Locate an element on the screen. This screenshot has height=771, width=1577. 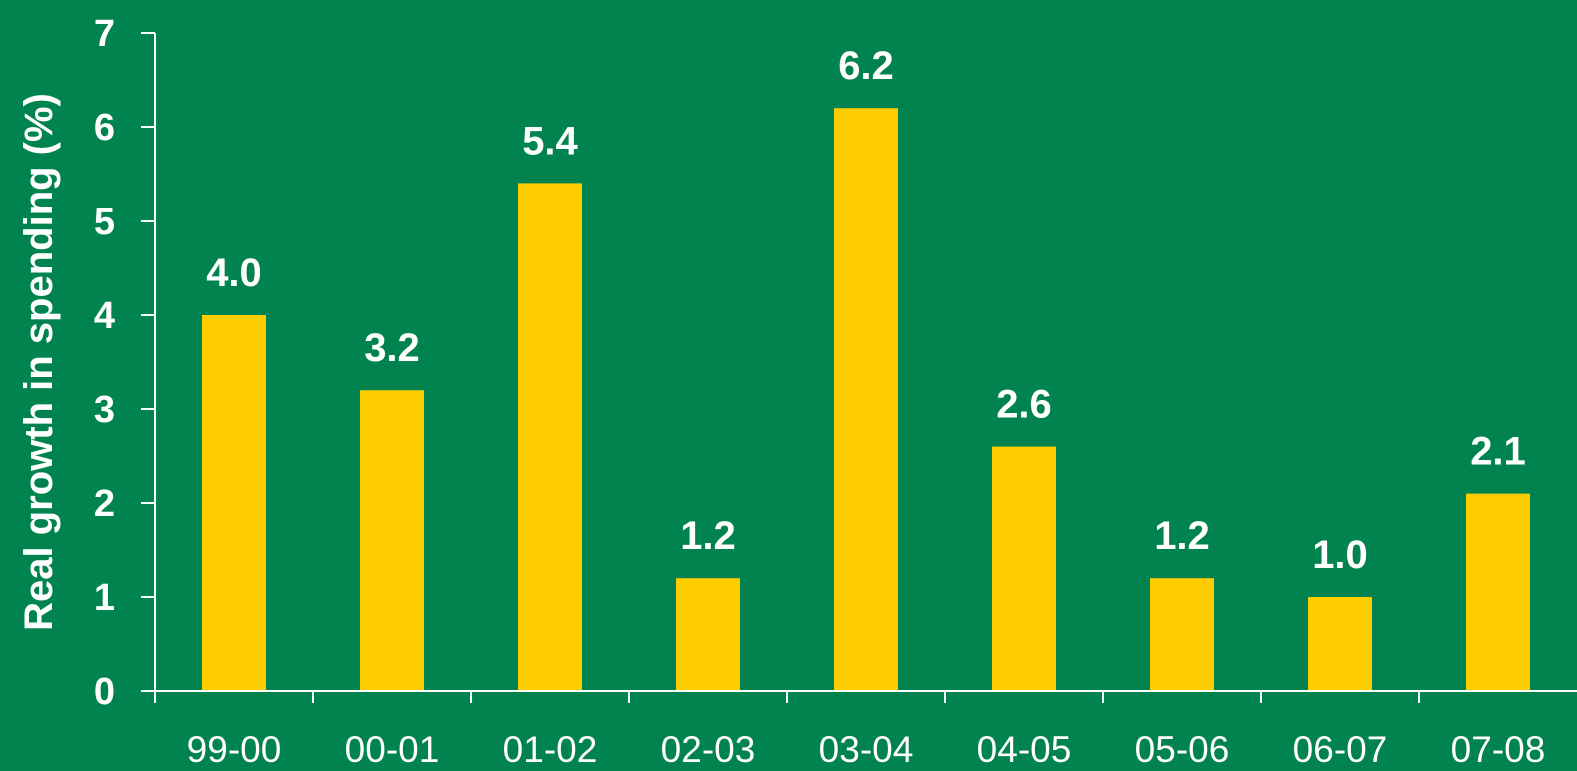
bar-value-label: 5.4 is located at coordinates (550, 141).